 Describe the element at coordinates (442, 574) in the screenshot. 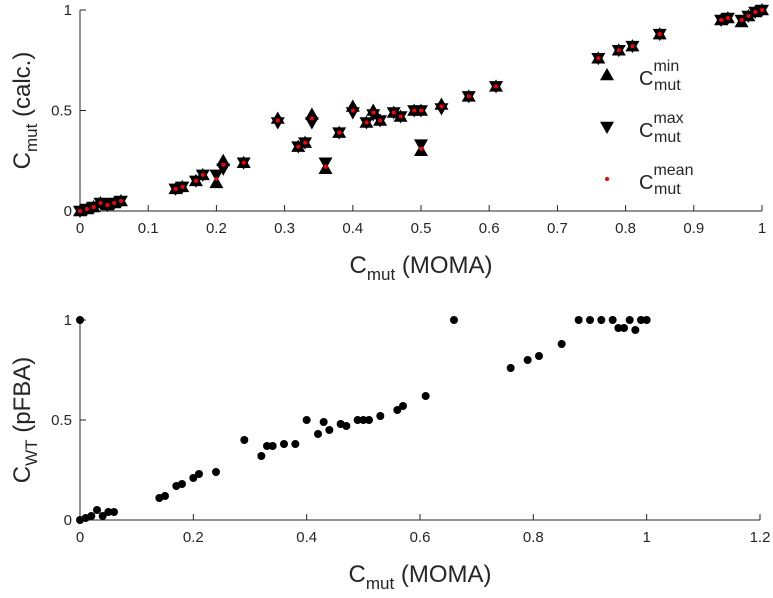

I see `label-text: (MOMA)` at that location.